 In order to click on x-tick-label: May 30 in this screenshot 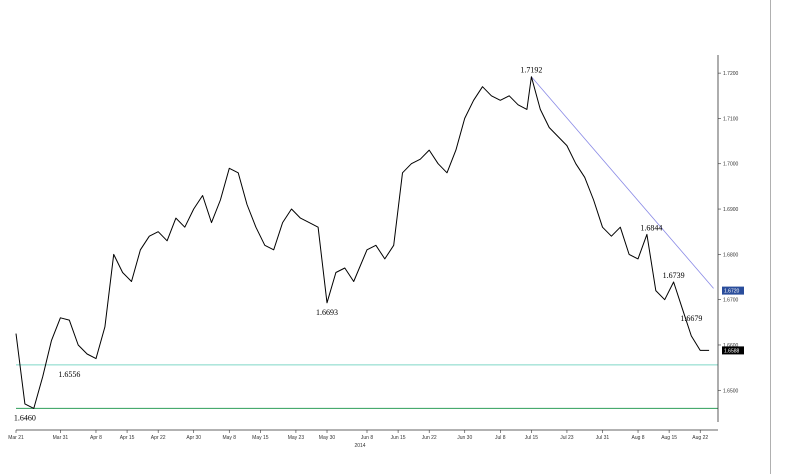, I will do `click(327, 438)`.